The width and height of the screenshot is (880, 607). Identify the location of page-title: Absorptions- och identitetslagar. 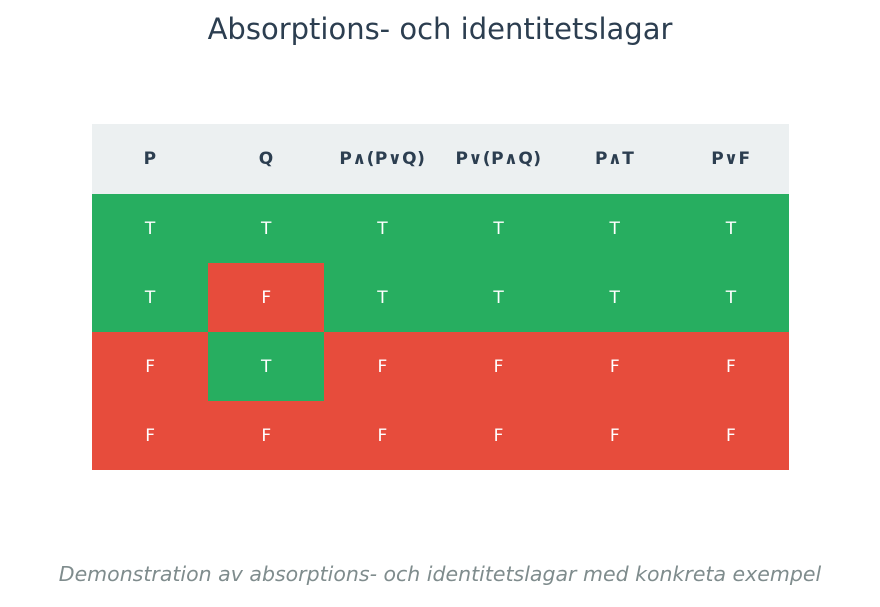
(440, 29).